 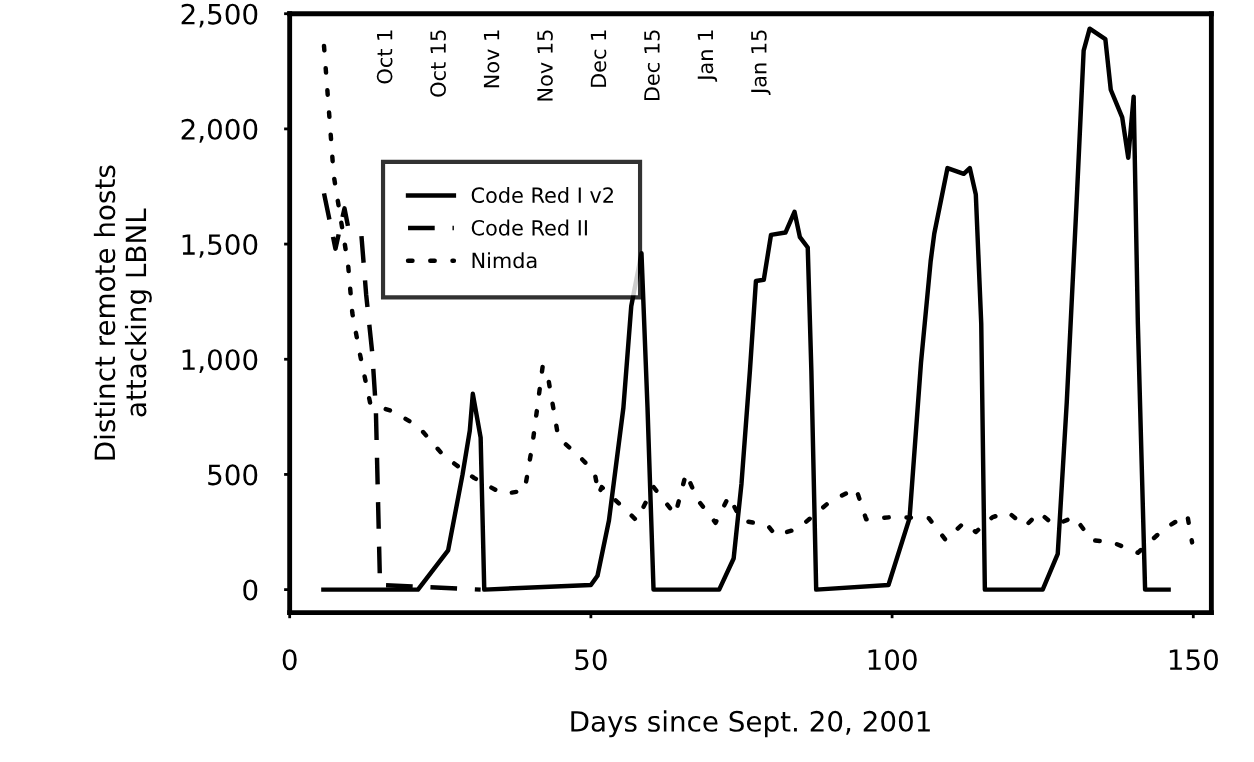 What do you see at coordinates (529, 227) in the screenshot?
I see `legend-label: Code Red II` at bounding box center [529, 227].